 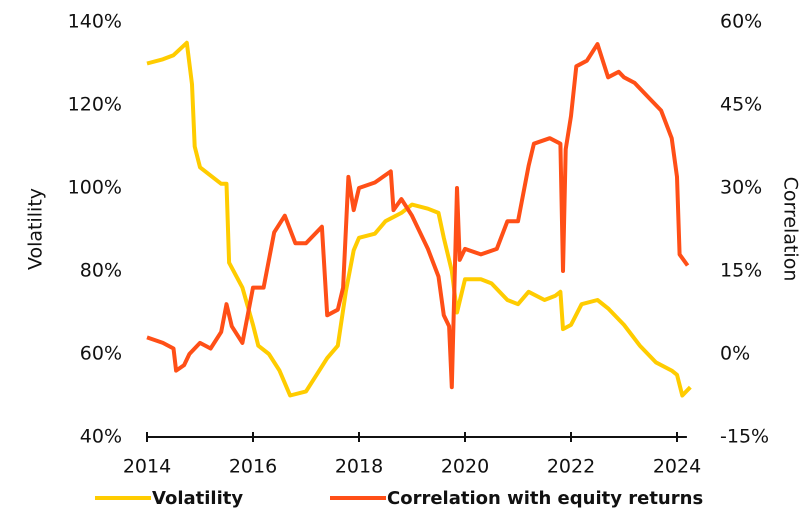 What do you see at coordinates (545, 498) in the screenshot?
I see `legend-label: Correlation with equity returns` at bounding box center [545, 498].